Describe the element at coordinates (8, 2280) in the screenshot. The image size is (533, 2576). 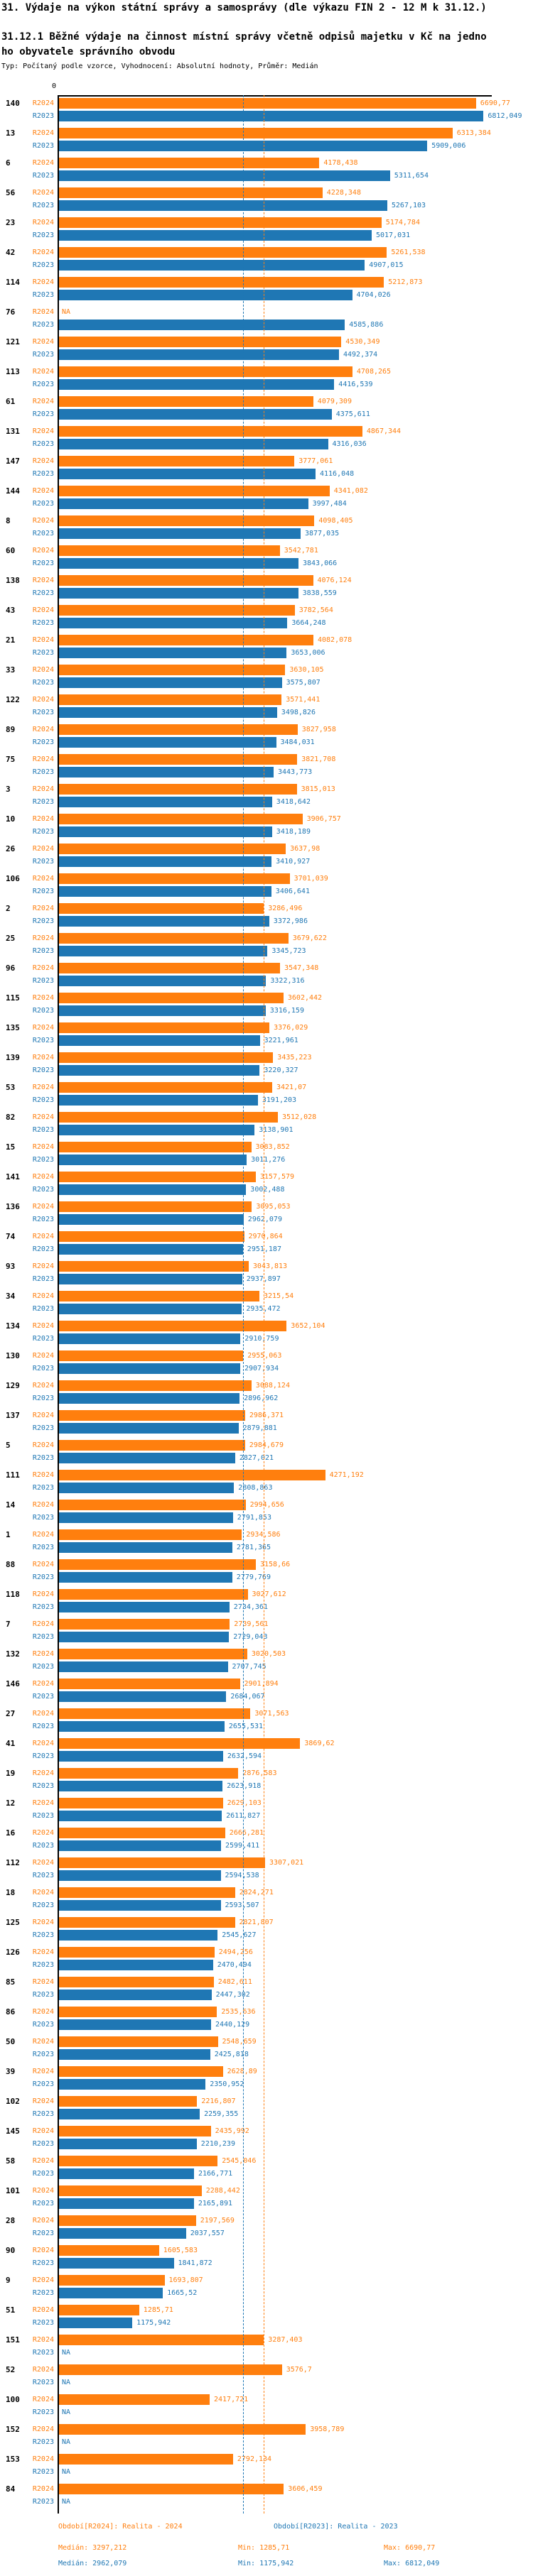
I see `group-id-label: 9` at that location.